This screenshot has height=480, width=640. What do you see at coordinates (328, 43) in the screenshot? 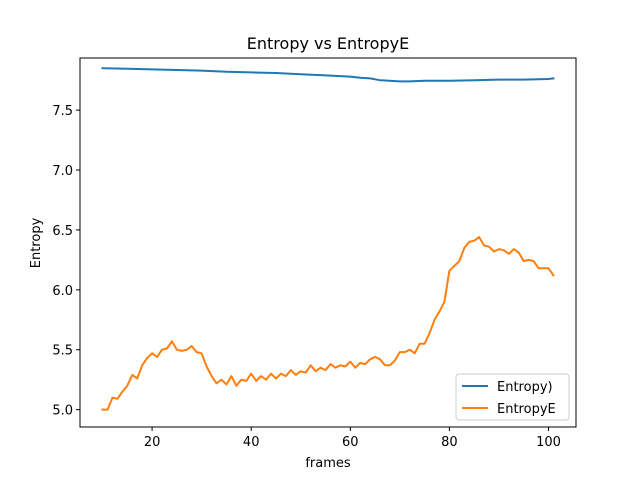
I see `chart-title: Entropy vs EntropyE` at bounding box center [328, 43].